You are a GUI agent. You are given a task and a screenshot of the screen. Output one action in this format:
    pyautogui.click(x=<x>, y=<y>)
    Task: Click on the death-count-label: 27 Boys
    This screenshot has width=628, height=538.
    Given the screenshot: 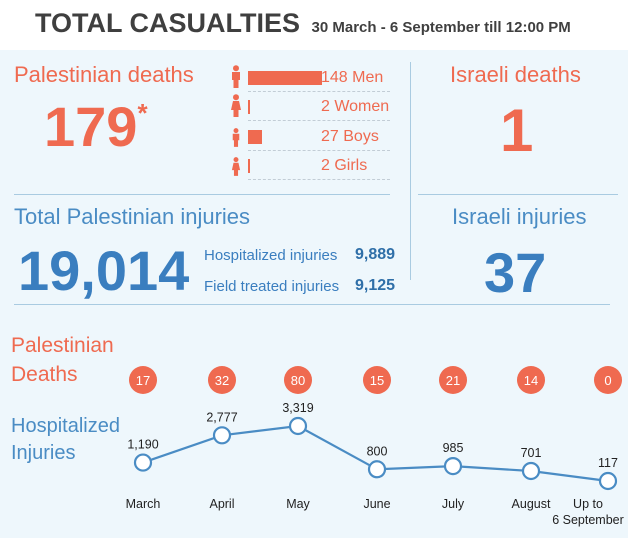 What is the action you would take?
    pyautogui.click(x=350, y=136)
    